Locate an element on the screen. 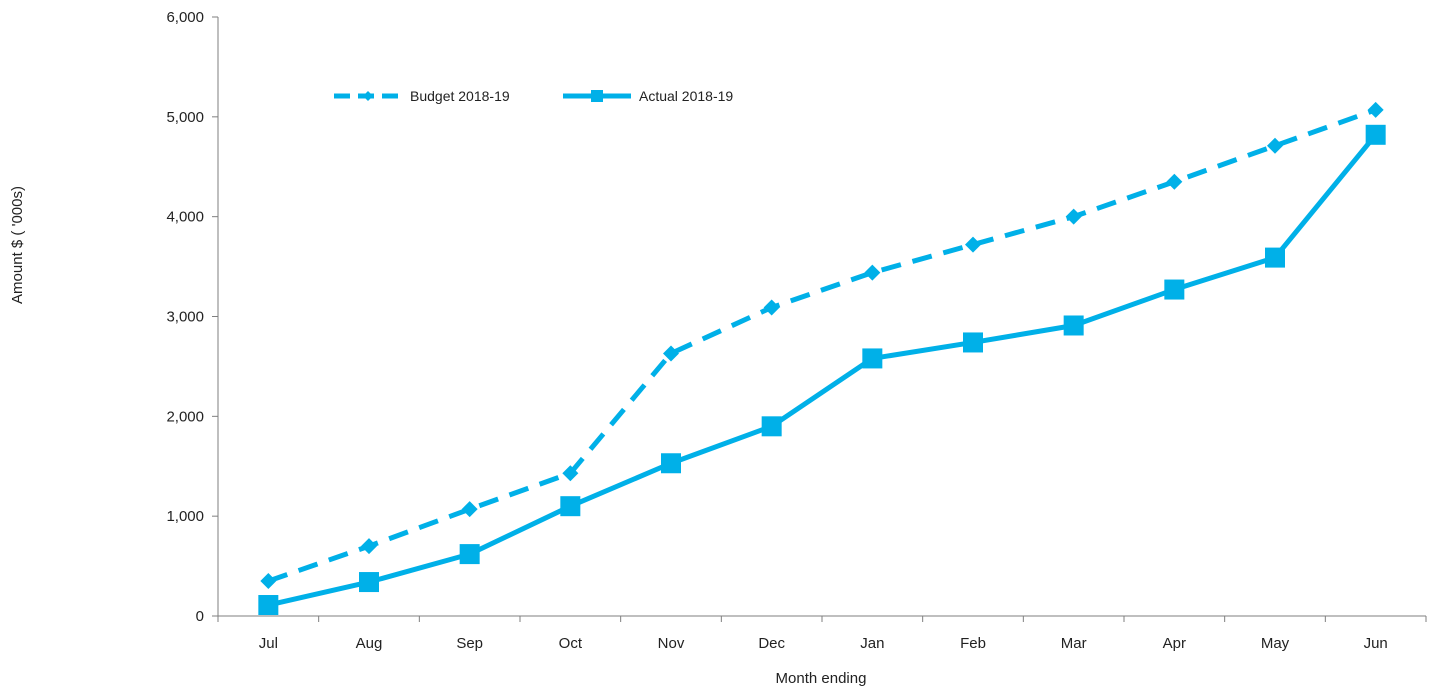  y-tick-label: 3,000 is located at coordinates (185, 317).